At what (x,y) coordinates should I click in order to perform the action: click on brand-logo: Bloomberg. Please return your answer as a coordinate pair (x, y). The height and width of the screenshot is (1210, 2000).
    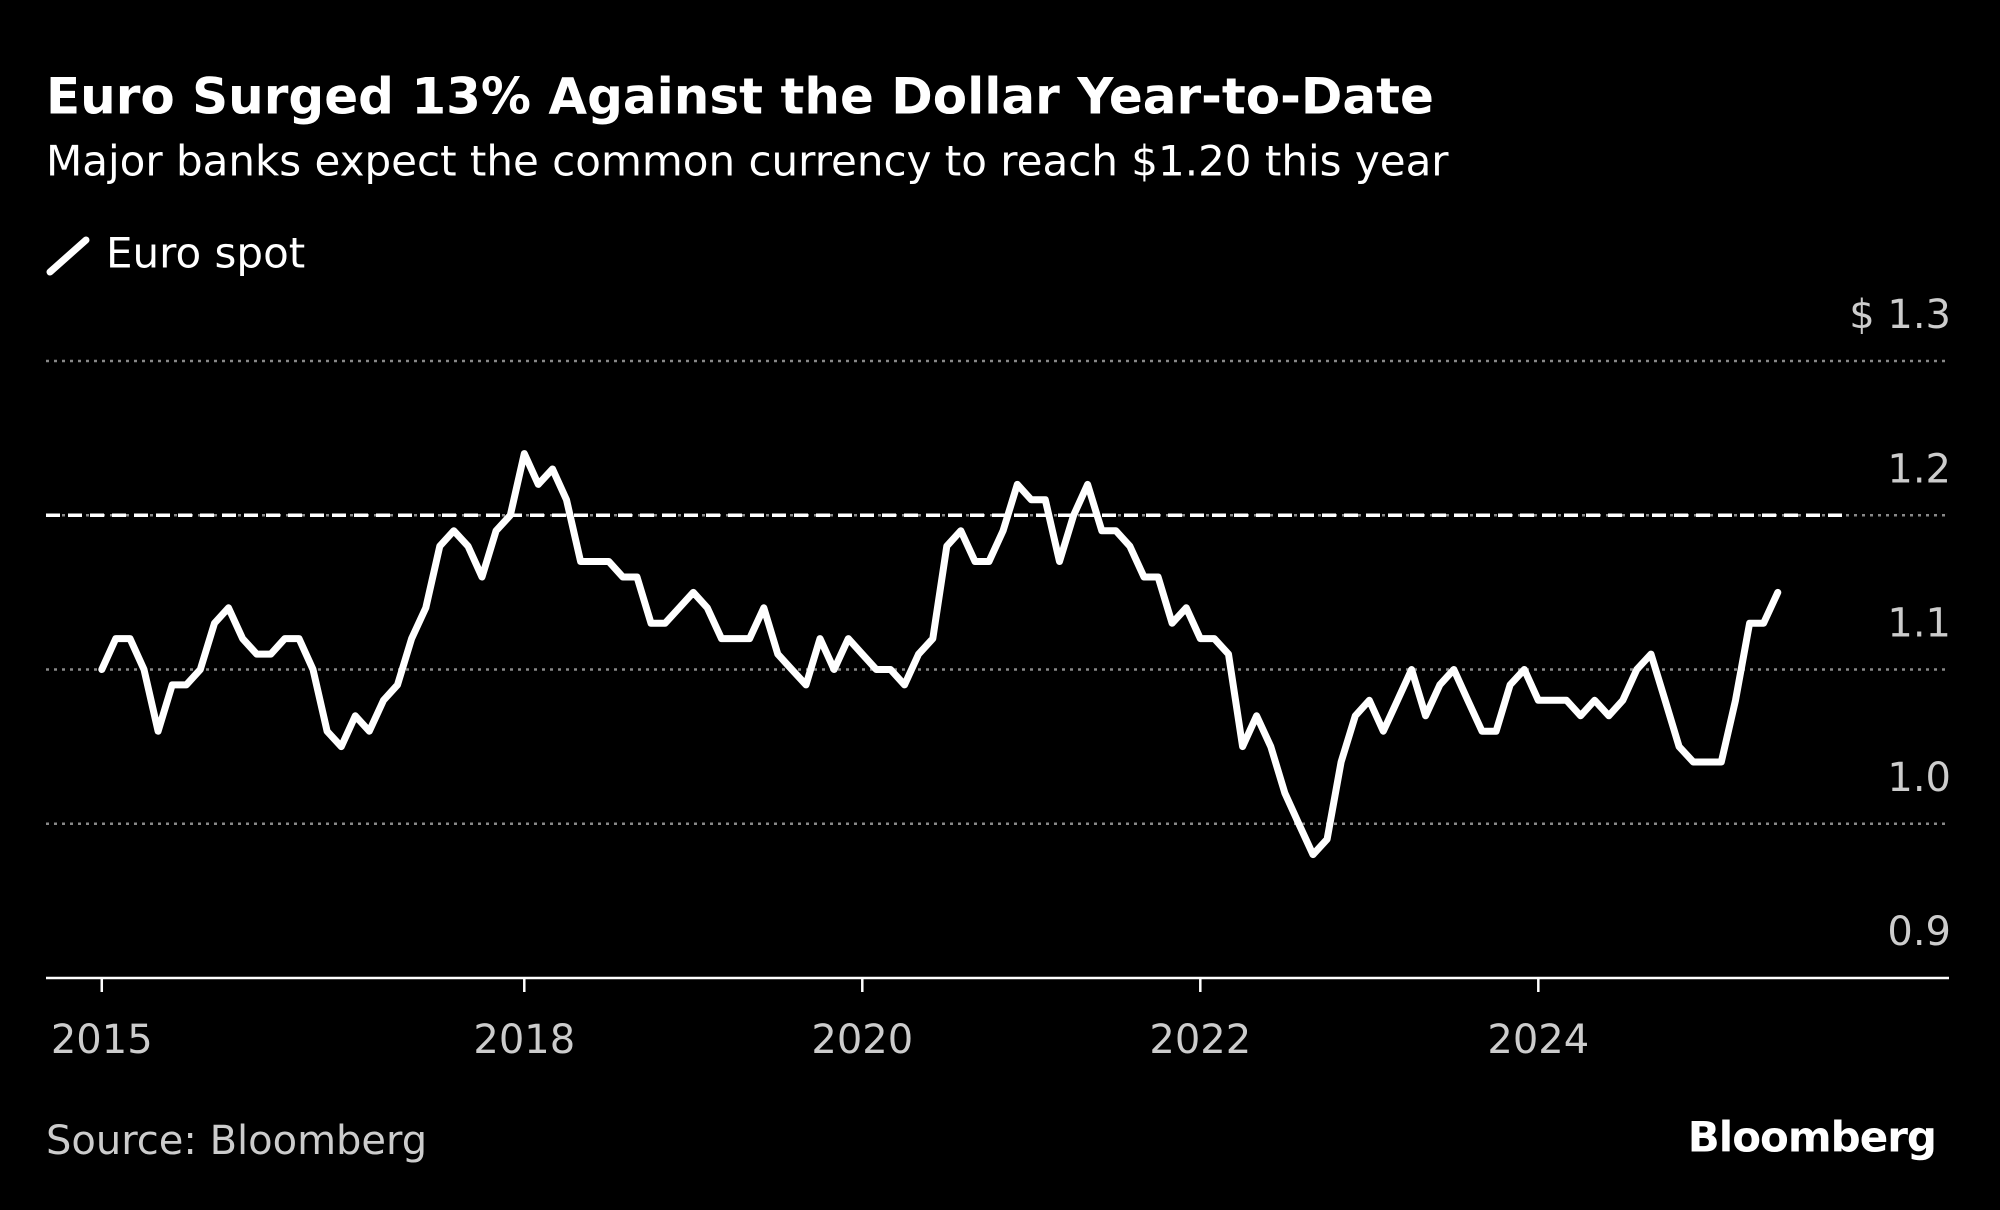
    Looking at the image, I should click on (1812, 1137).